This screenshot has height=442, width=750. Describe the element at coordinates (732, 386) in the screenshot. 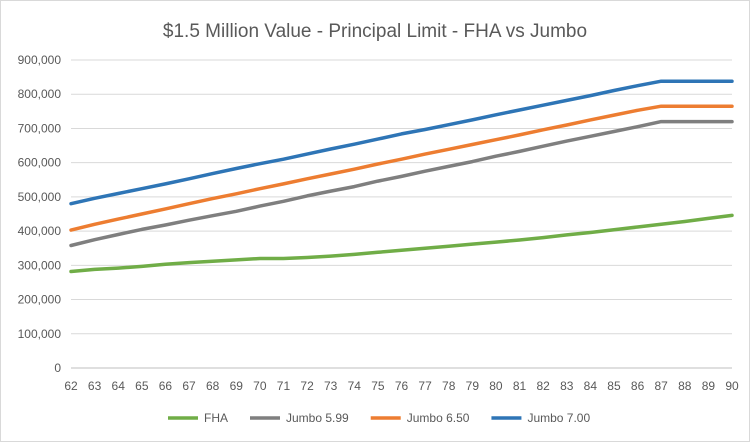

I see `x-tick-label: 90` at that location.